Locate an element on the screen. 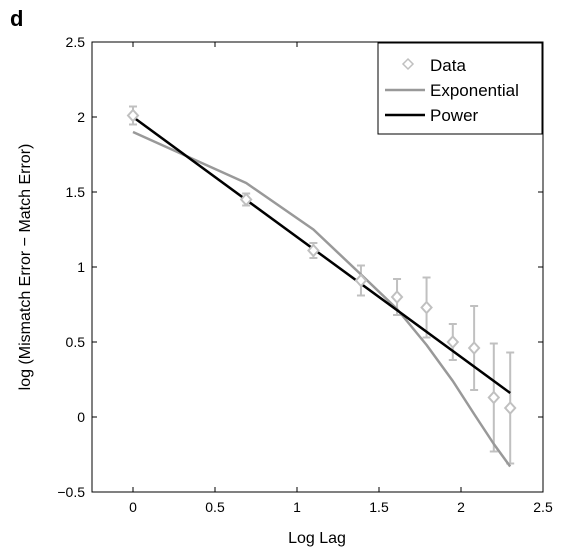  panel-letter: d is located at coordinates (16, 18).